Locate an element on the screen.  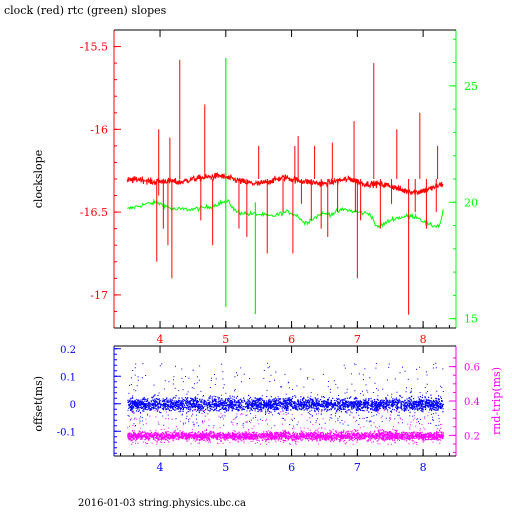
top-ytick-label: -15.5 is located at coordinates (94, 47).